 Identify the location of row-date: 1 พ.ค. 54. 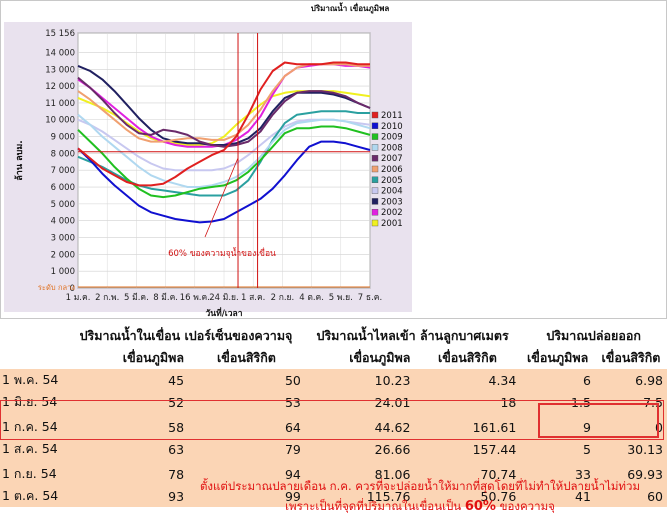
(34, 380).